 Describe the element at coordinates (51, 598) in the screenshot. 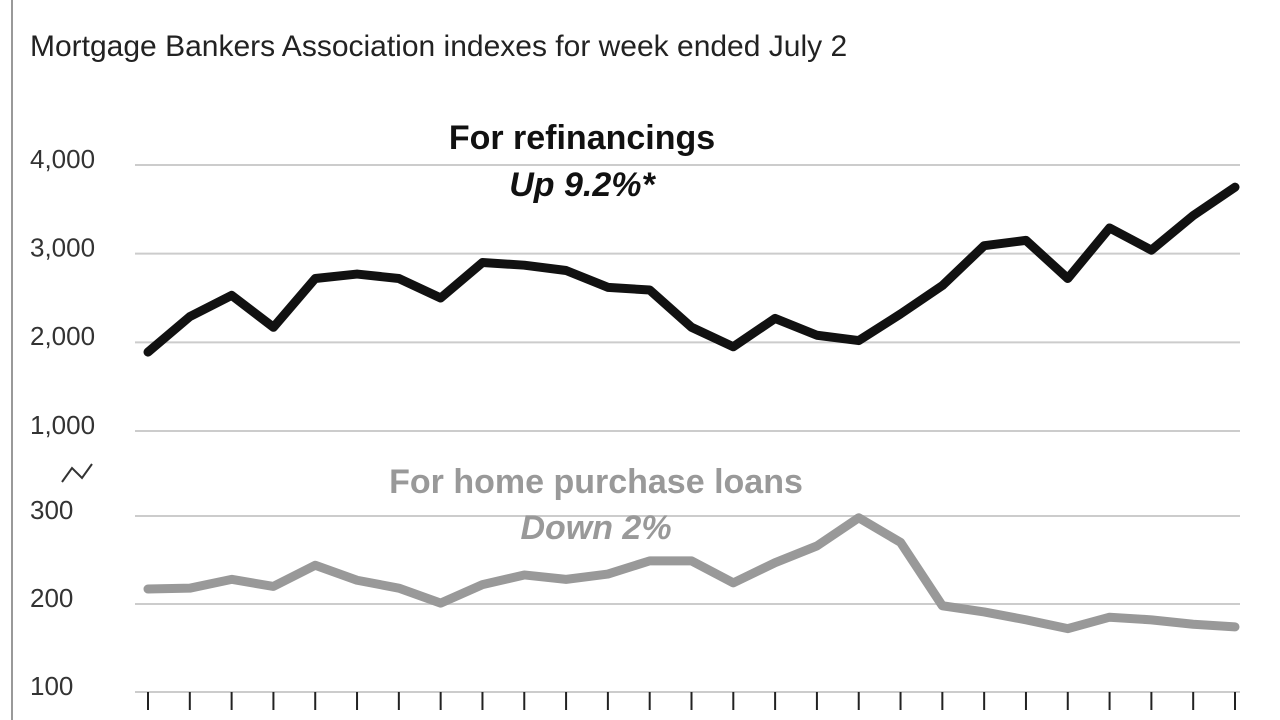

I see `y-tick-label: 200` at that location.